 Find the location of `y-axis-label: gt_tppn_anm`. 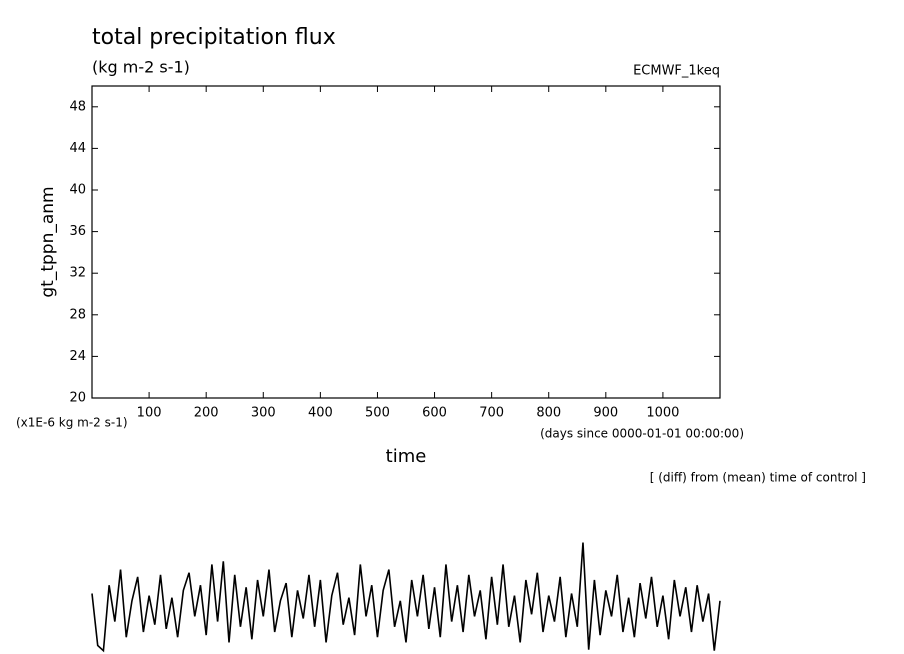

y-axis-label: gt_tppn_anm is located at coordinates (48, 241).